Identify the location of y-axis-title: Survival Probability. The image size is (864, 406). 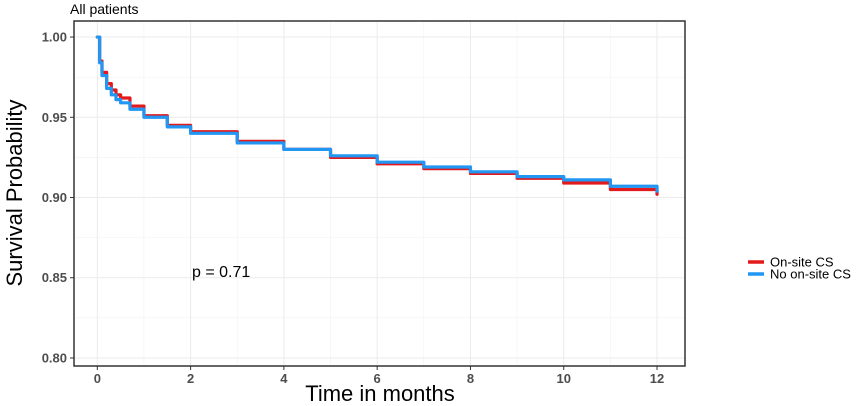
(14, 192).